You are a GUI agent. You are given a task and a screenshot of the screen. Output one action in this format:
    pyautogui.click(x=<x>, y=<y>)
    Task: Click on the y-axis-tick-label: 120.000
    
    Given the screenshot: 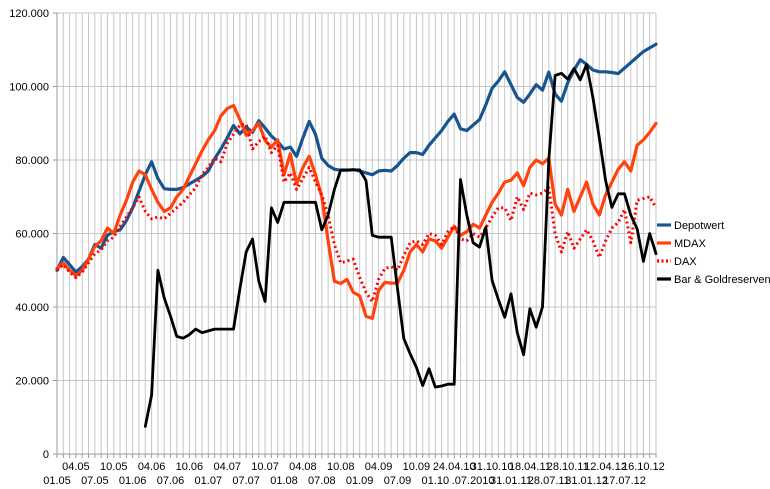 What is the action you would take?
    pyautogui.click(x=29, y=14)
    